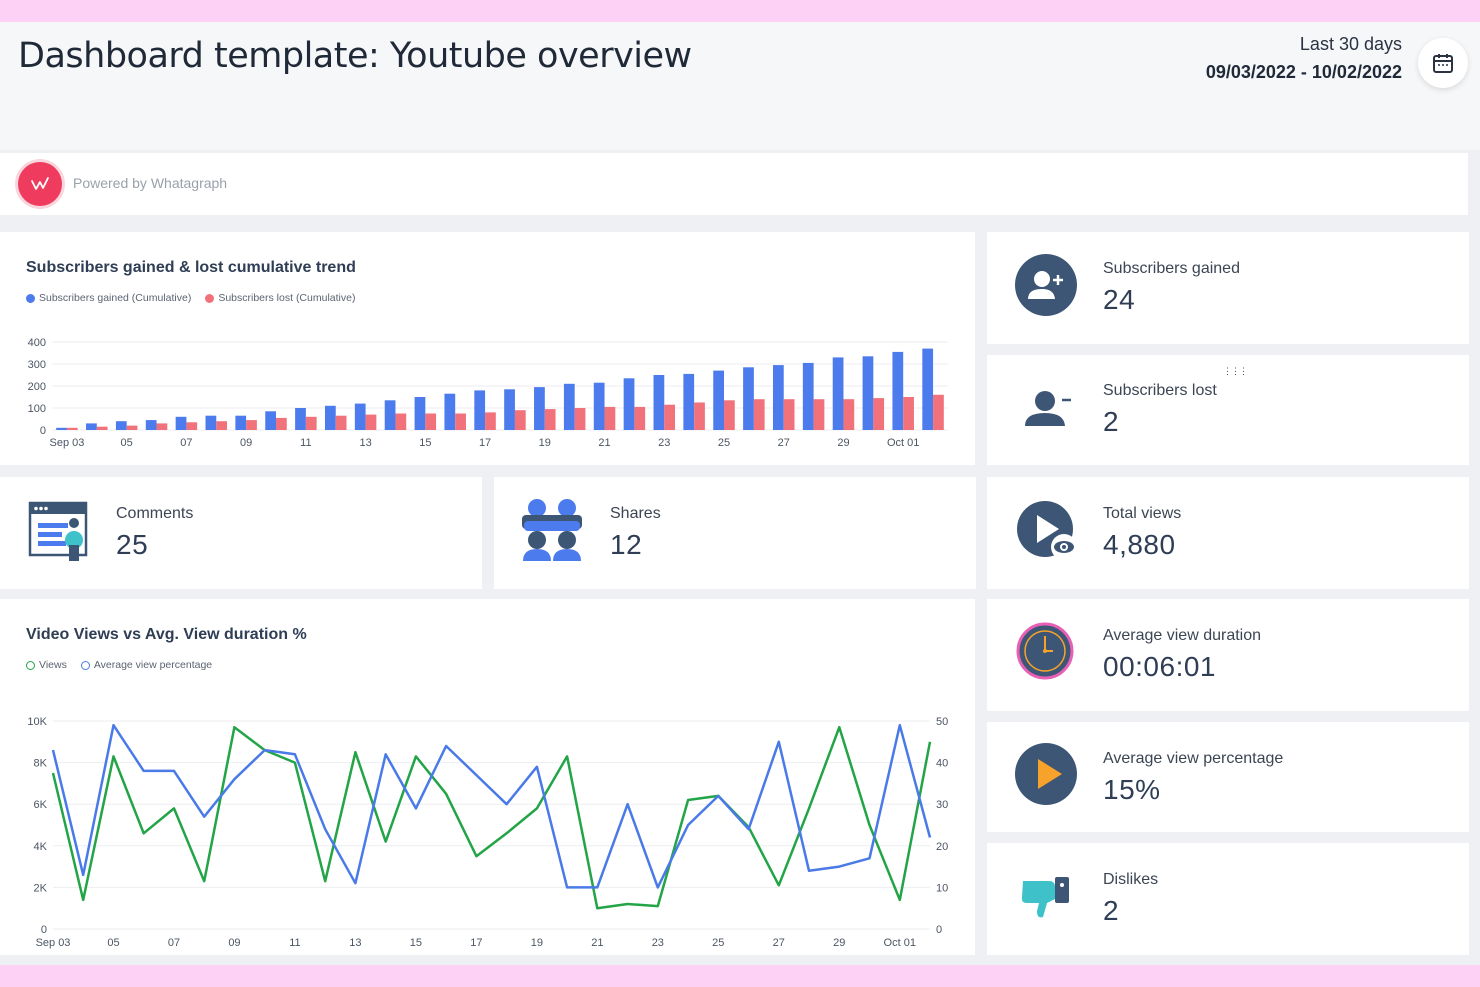 This screenshot has width=1480, height=987. Describe the element at coordinates (942, 888) in the screenshot. I see `y-right-tick-label: 10` at that location.